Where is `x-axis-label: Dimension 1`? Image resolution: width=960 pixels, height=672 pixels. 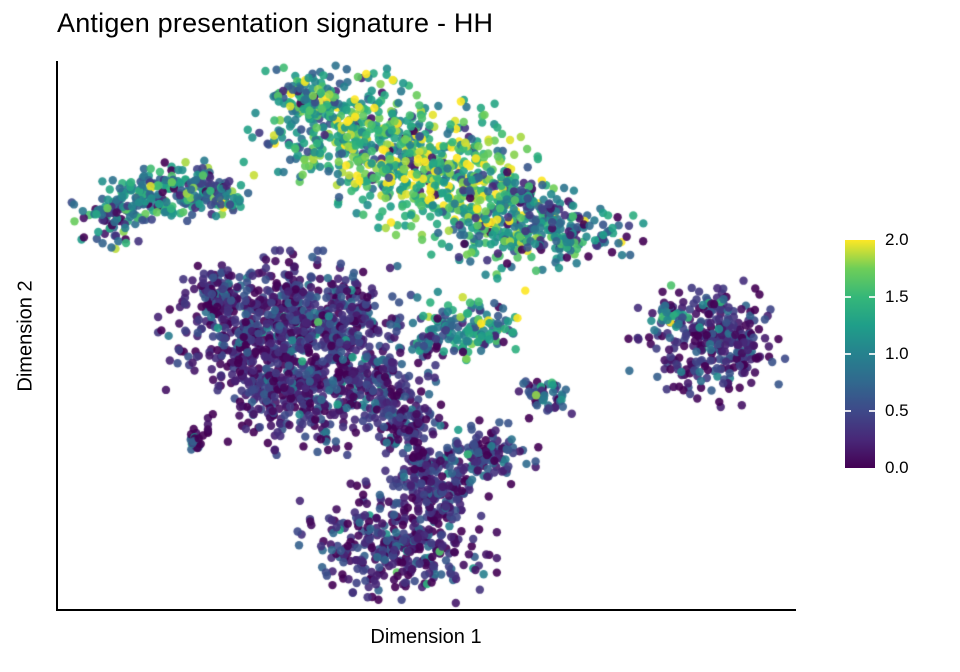
x-axis-label: Dimension 1 is located at coordinates (426, 637).